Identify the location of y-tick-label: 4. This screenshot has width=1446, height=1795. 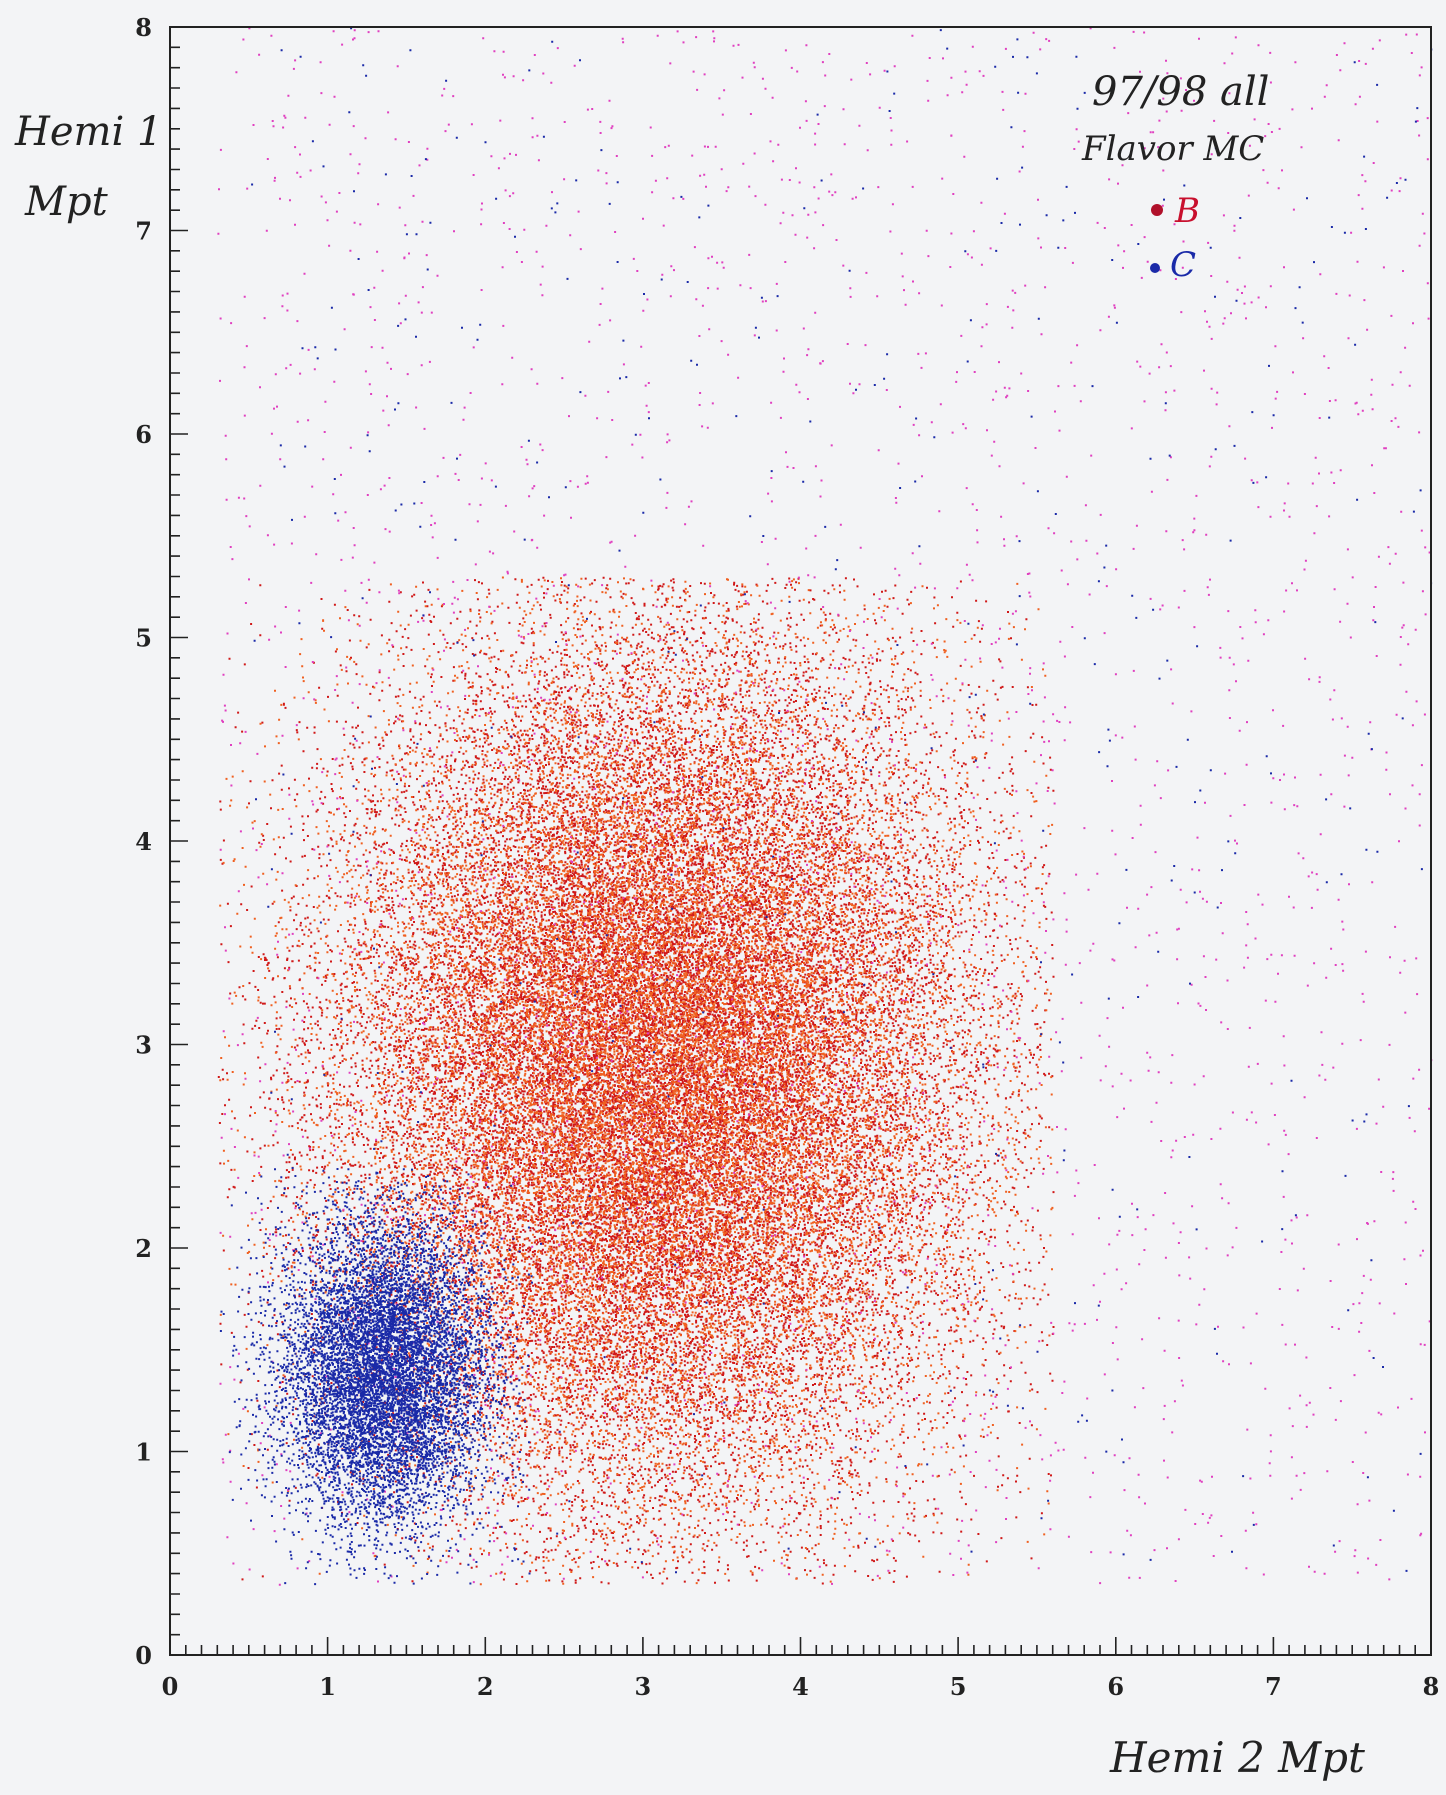
(143, 841).